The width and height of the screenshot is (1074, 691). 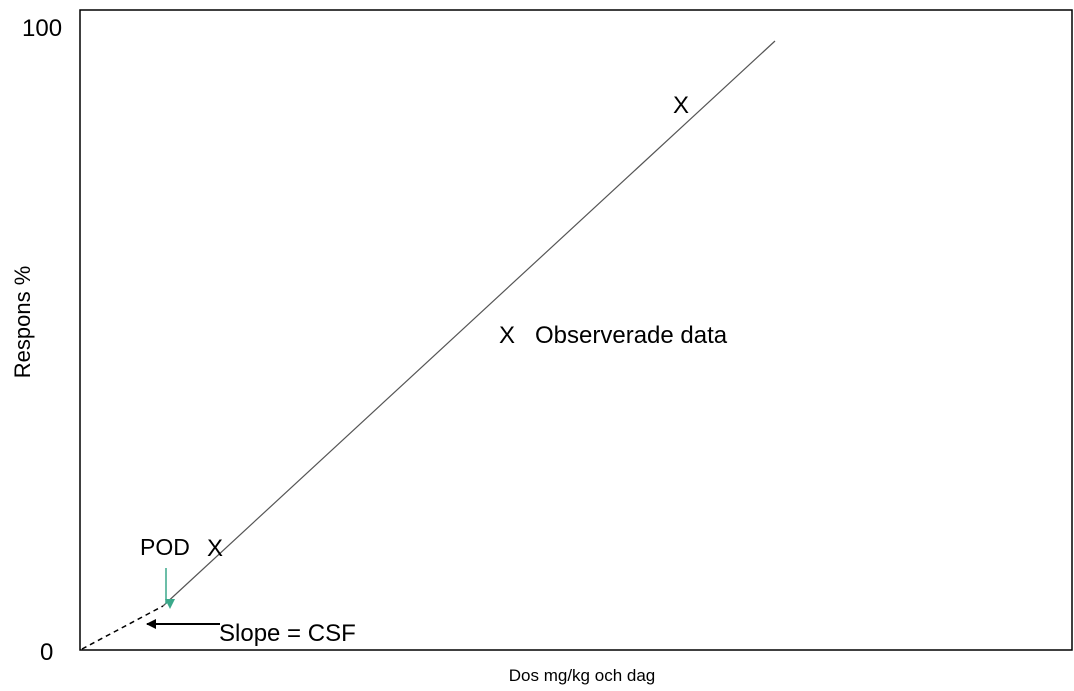 I want to click on data-point-marker-low: X, so click(x=215, y=548).